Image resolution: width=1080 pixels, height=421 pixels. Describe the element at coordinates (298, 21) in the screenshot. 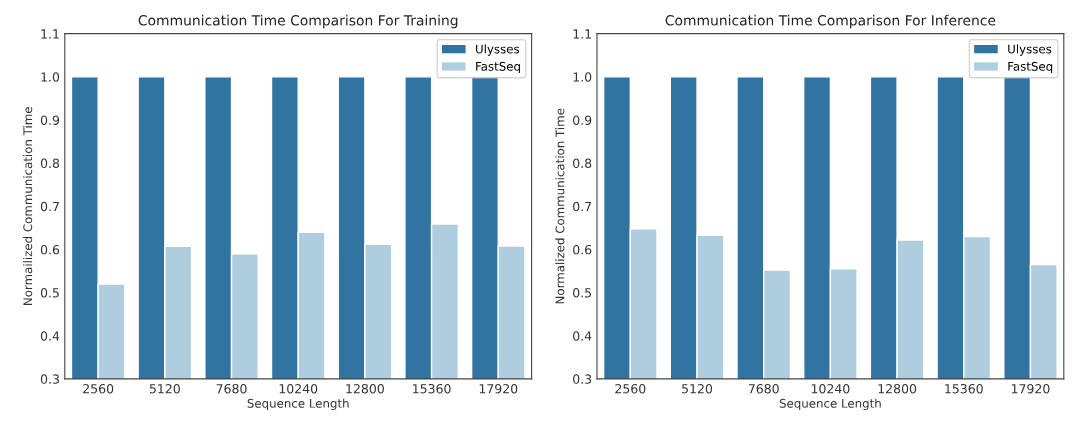

I see `chart-title: Communication Time Comparison For Training` at that location.